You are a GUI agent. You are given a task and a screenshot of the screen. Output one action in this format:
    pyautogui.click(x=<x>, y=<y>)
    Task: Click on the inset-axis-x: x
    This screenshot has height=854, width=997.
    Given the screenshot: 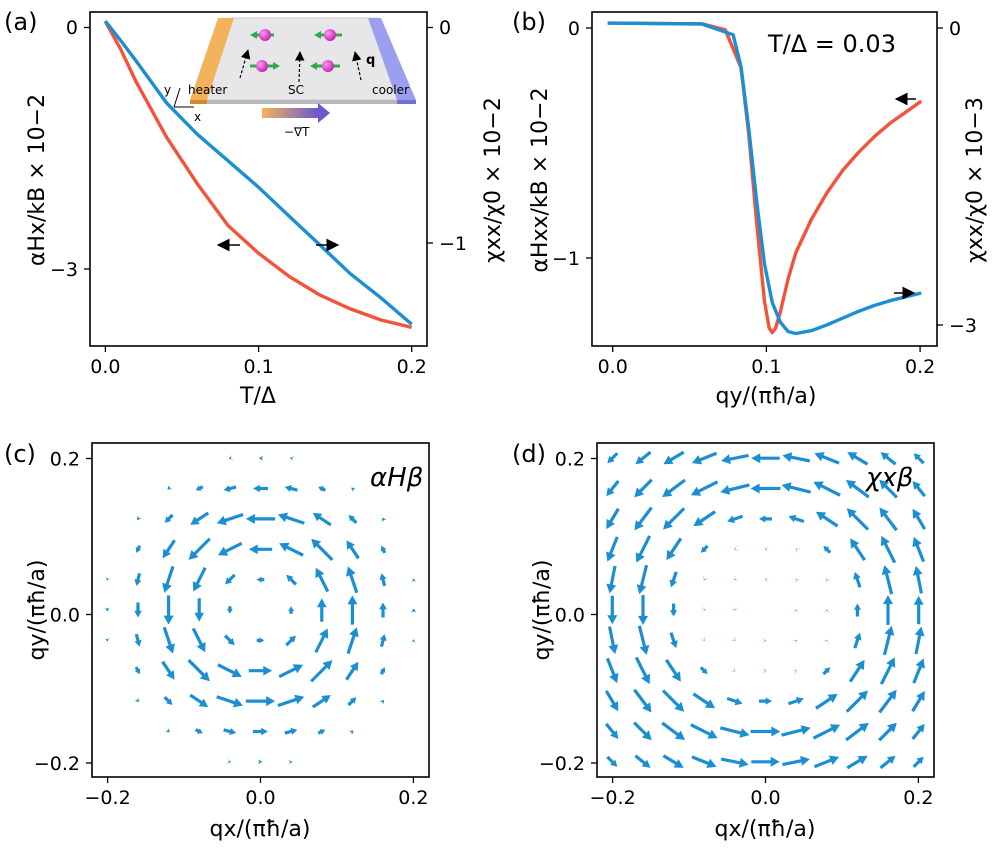 What is the action you would take?
    pyautogui.click(x=197, y=117)
    